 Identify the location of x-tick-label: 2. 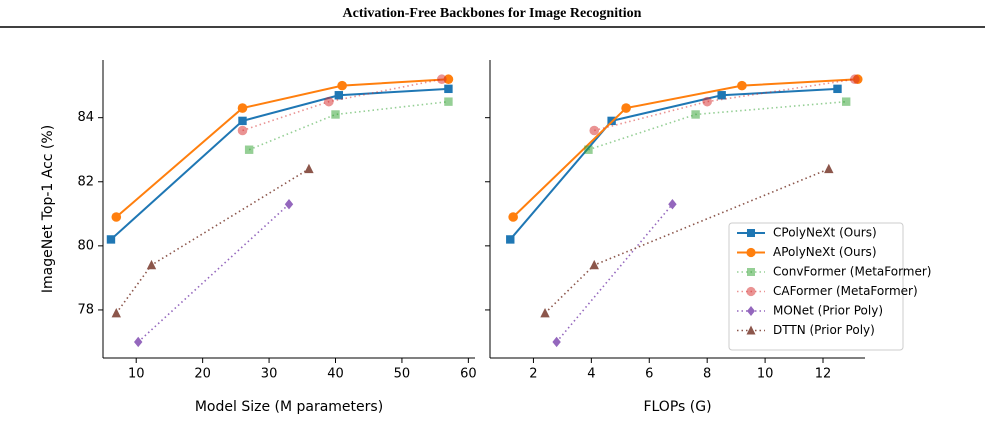
(533, 374).